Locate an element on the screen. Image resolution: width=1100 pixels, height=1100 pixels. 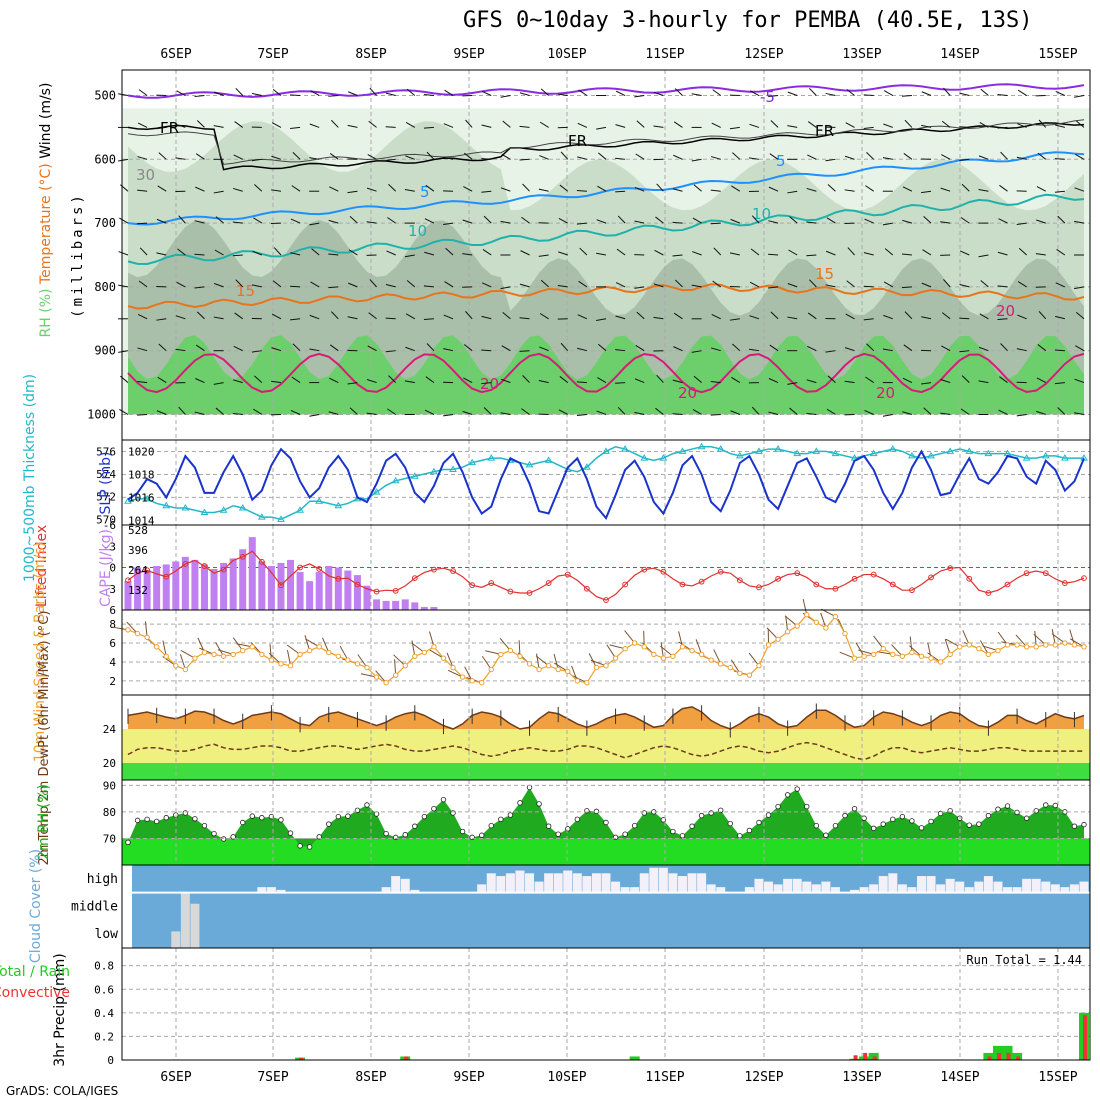
slp-tick: 1020 is located at coordinates (141, 451).